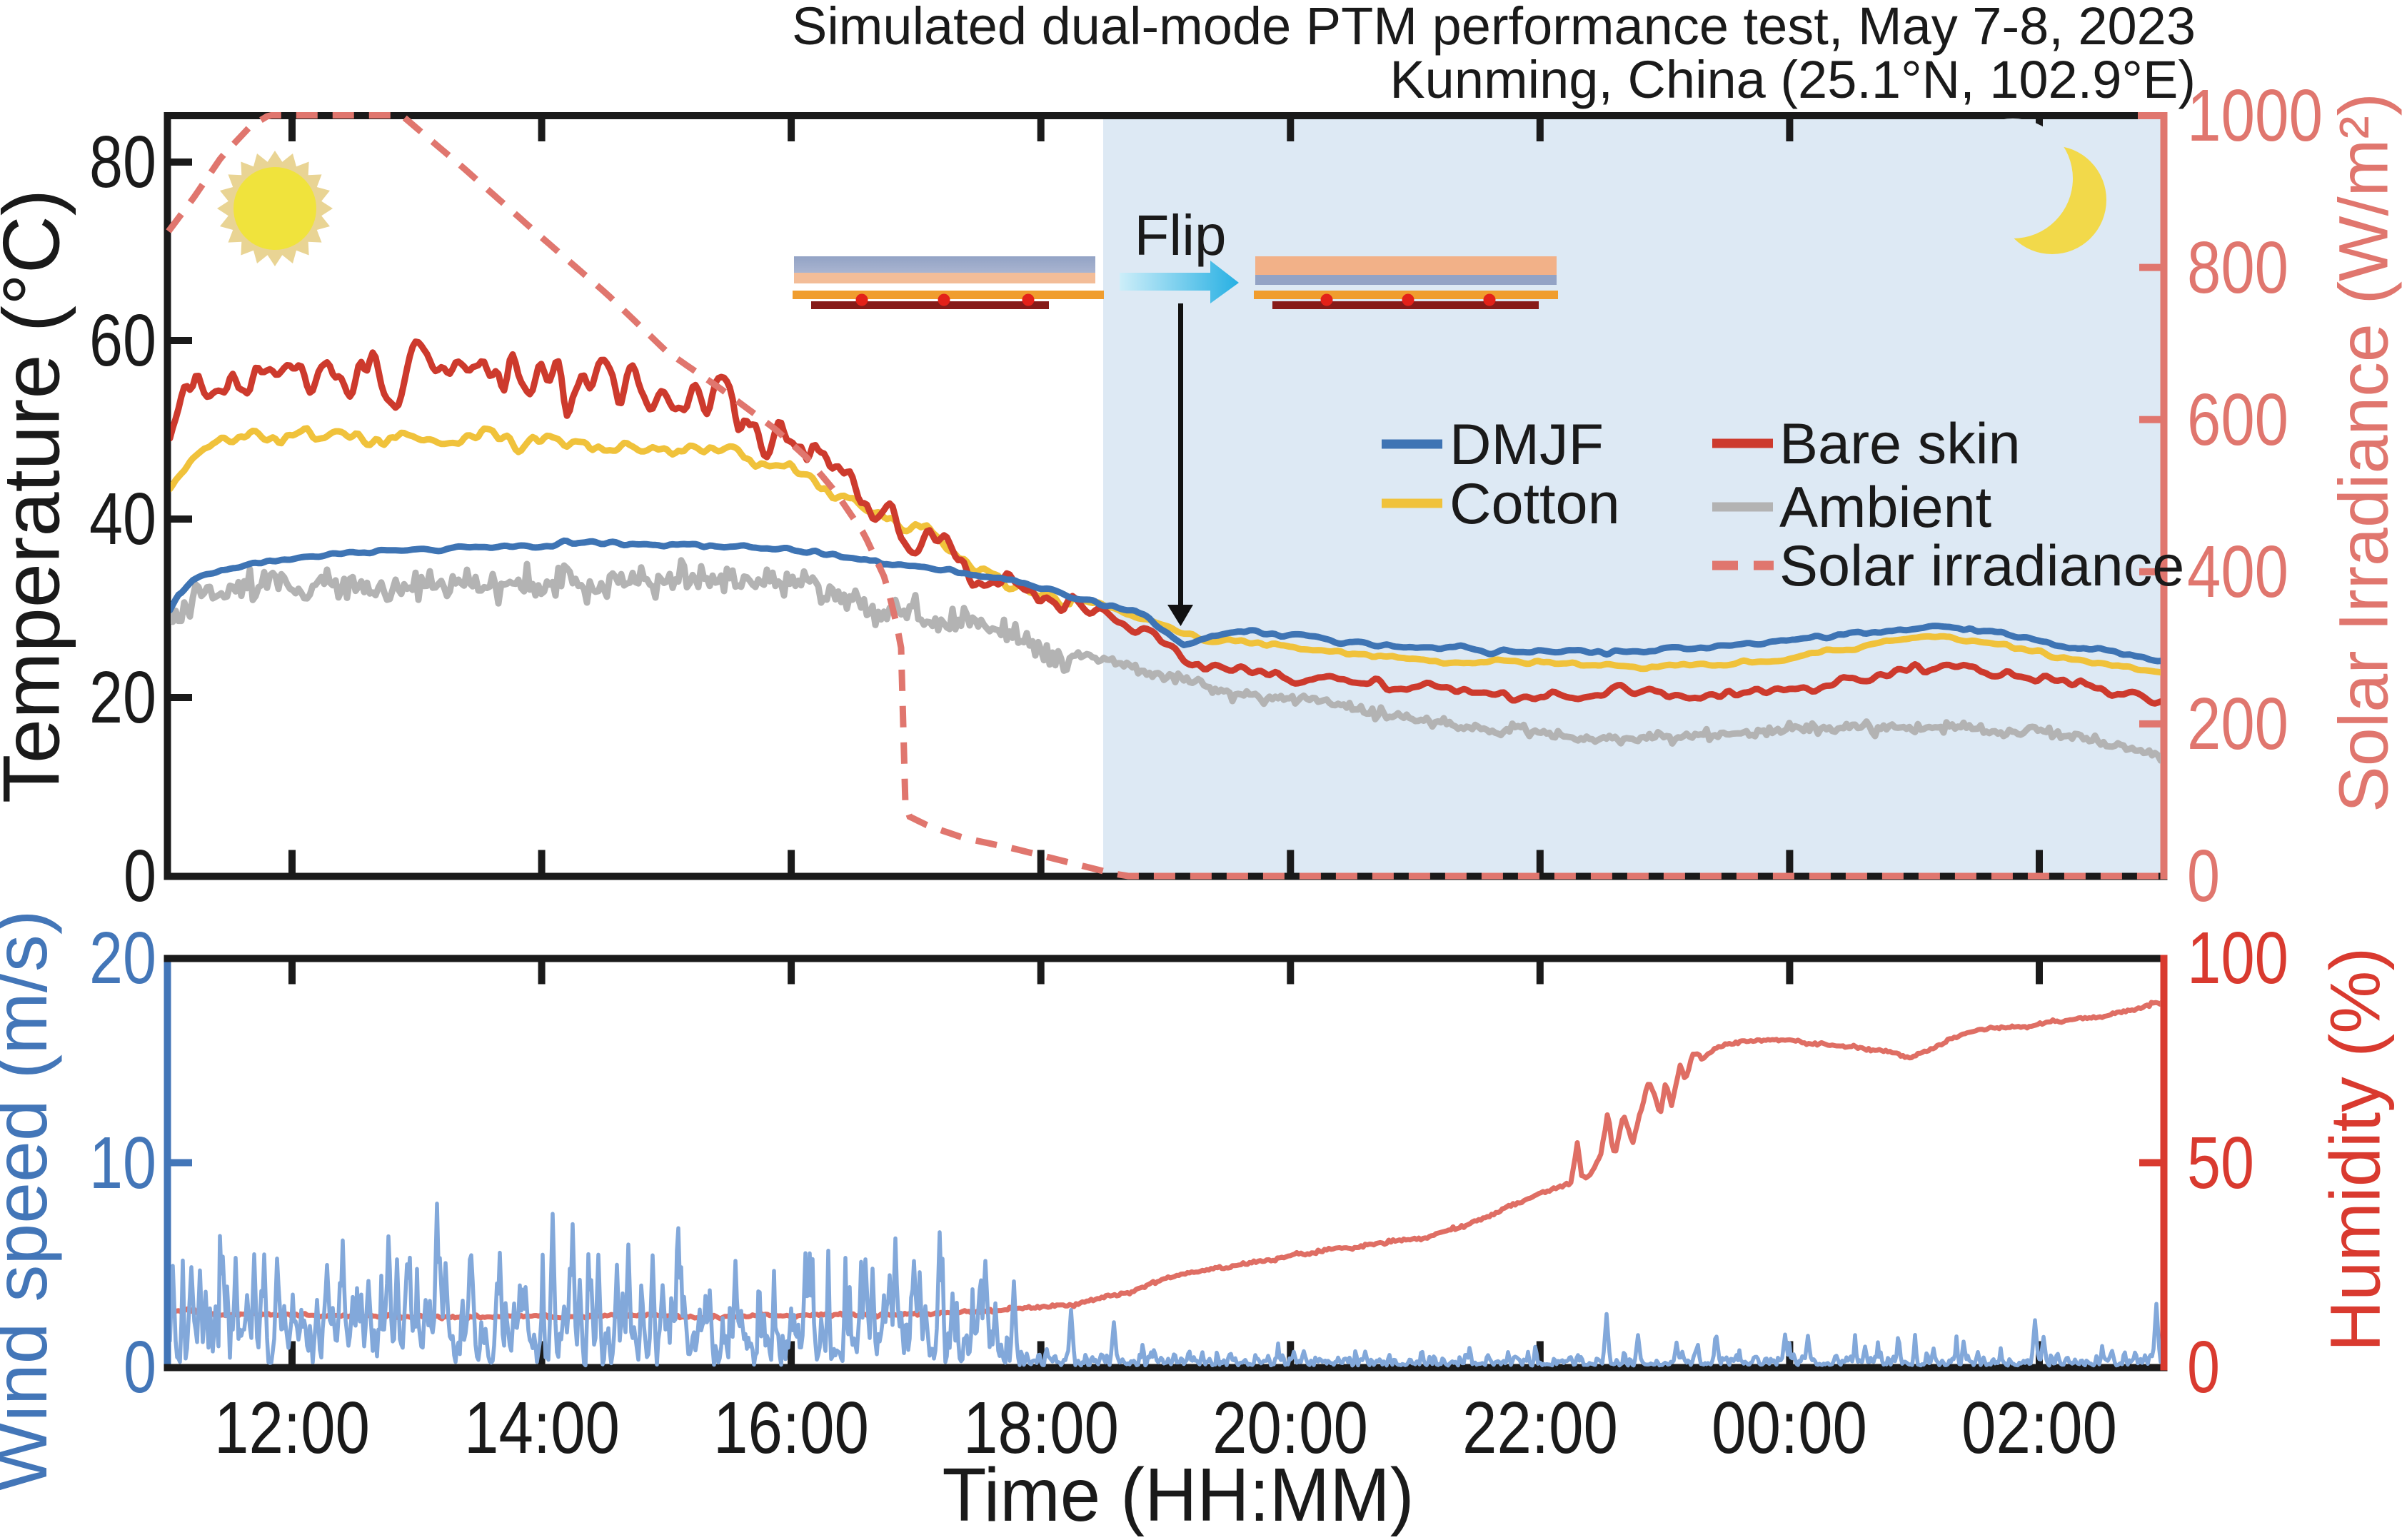  What do you see at coordinates (1981, 566) in the screenshot?
I see `svg-text: Solar irradiance` at bounding box center [1981, 566].